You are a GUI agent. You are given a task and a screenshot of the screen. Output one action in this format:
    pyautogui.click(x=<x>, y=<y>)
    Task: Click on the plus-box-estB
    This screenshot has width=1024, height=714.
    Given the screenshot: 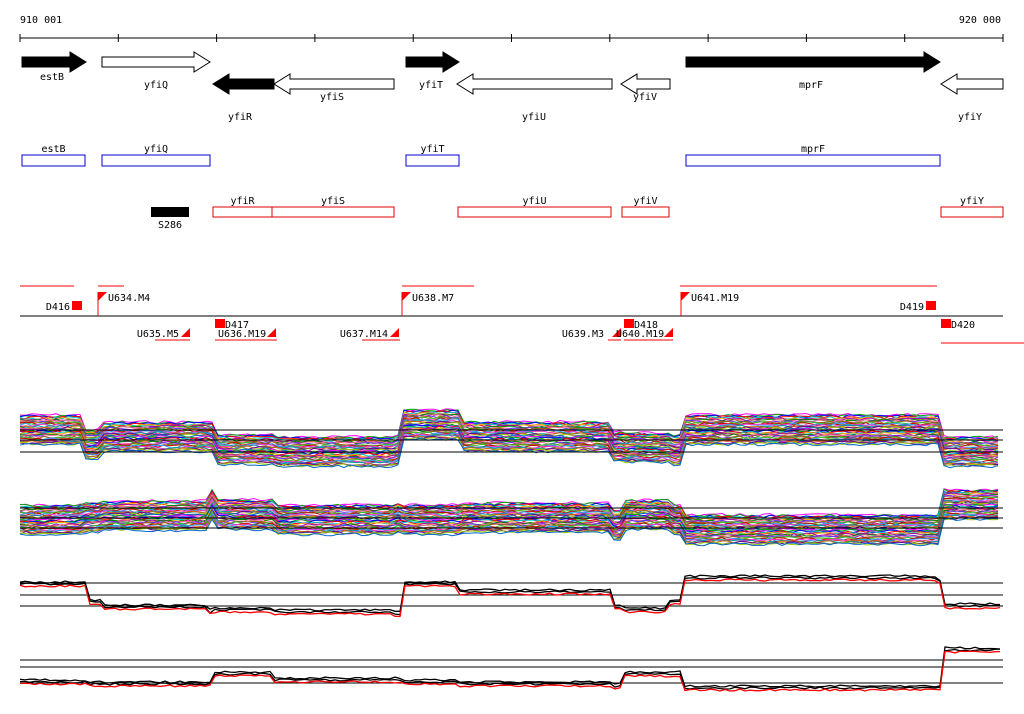 What is the action you would take?
    pyautogui.click(x=53, y=160)
    